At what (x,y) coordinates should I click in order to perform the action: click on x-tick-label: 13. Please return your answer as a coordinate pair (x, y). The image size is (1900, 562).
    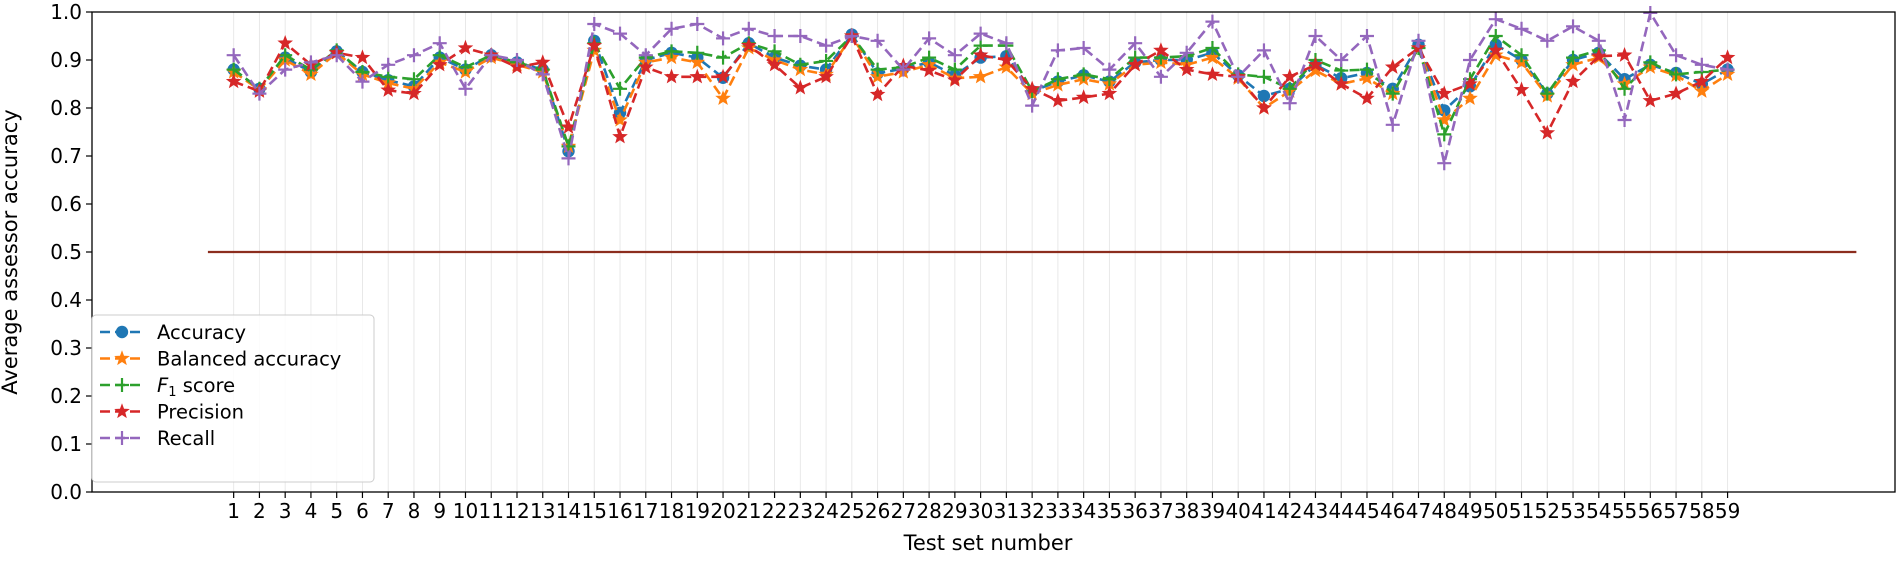
    Looking at the image, I should click on (542, 511).